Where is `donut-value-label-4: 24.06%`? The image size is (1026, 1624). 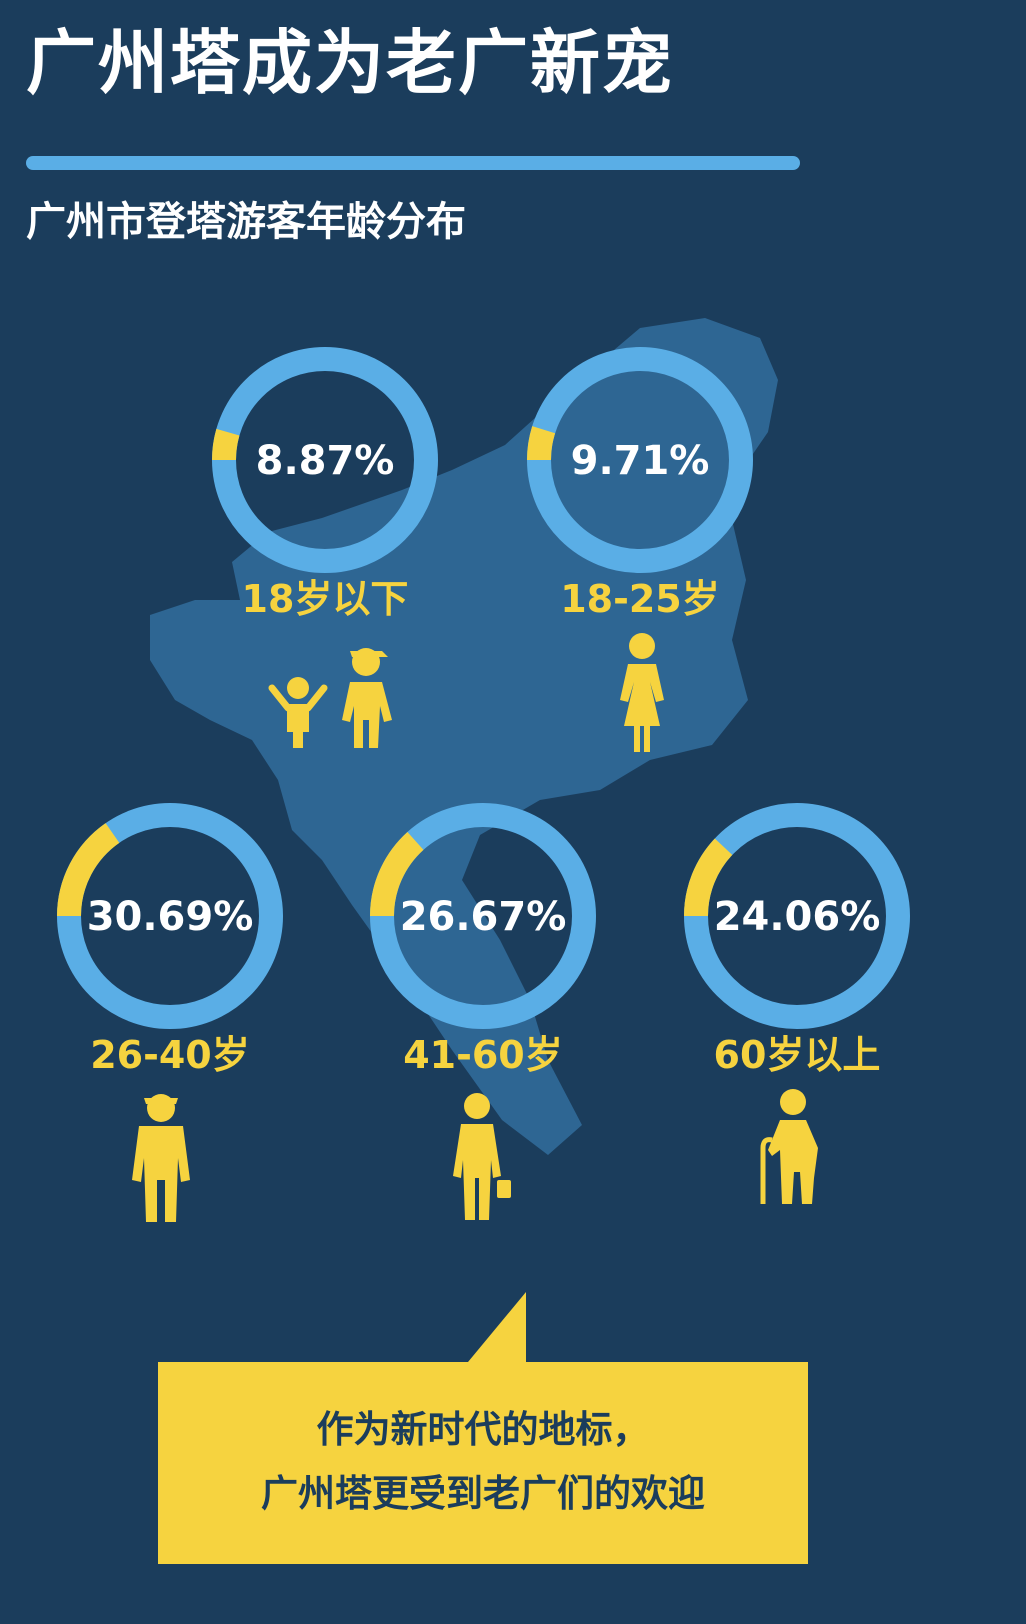
donut-value-label-4: 24.06% is located at coordinates (797, 917).